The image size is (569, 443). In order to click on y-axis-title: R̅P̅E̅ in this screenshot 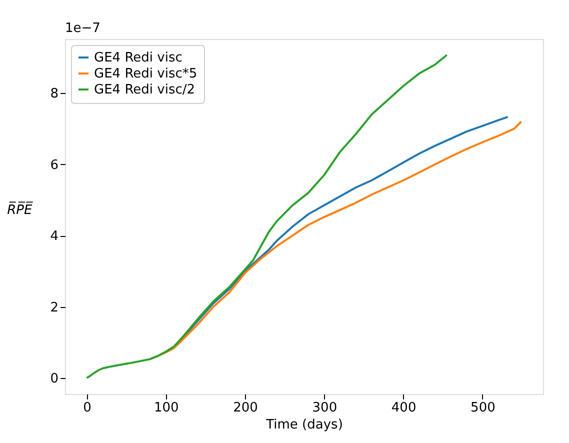, I will do `click(20, 210)`.